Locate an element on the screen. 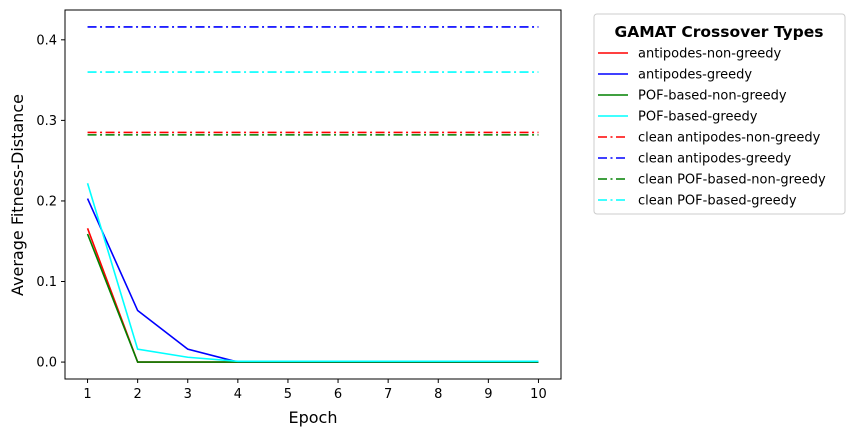 Image resolution: width=853 pixels, height=436 pixels. y-tick-label: 0.3 is located at coordinates (46, 121).